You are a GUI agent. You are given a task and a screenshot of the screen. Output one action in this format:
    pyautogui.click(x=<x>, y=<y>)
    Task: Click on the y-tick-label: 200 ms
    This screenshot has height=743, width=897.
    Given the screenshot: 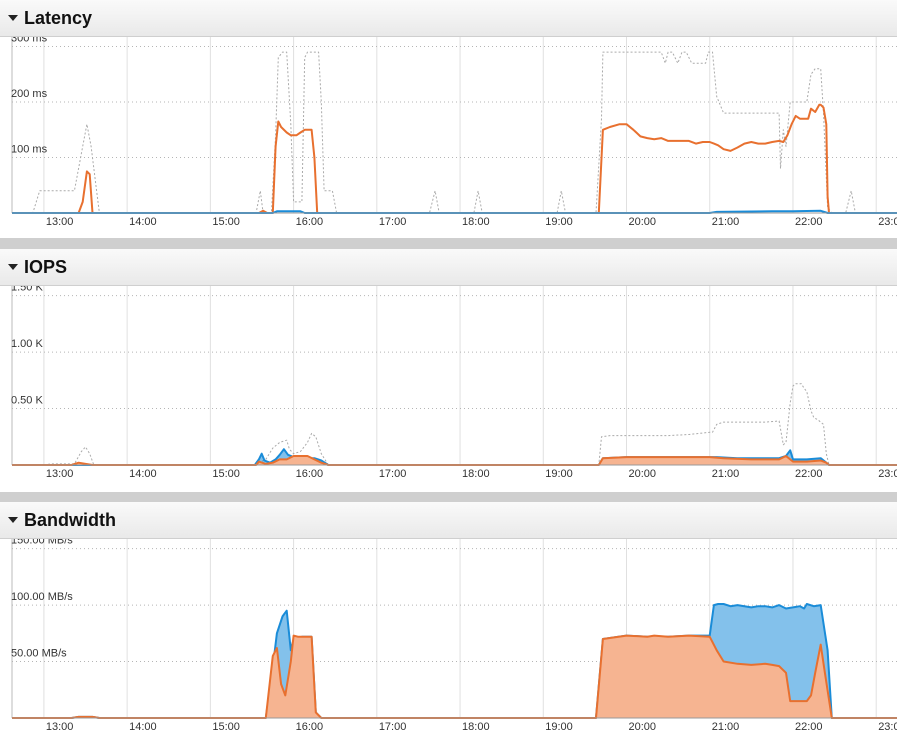 What is the action you would take?
    pyautogui.click(x=29, y=94)
    